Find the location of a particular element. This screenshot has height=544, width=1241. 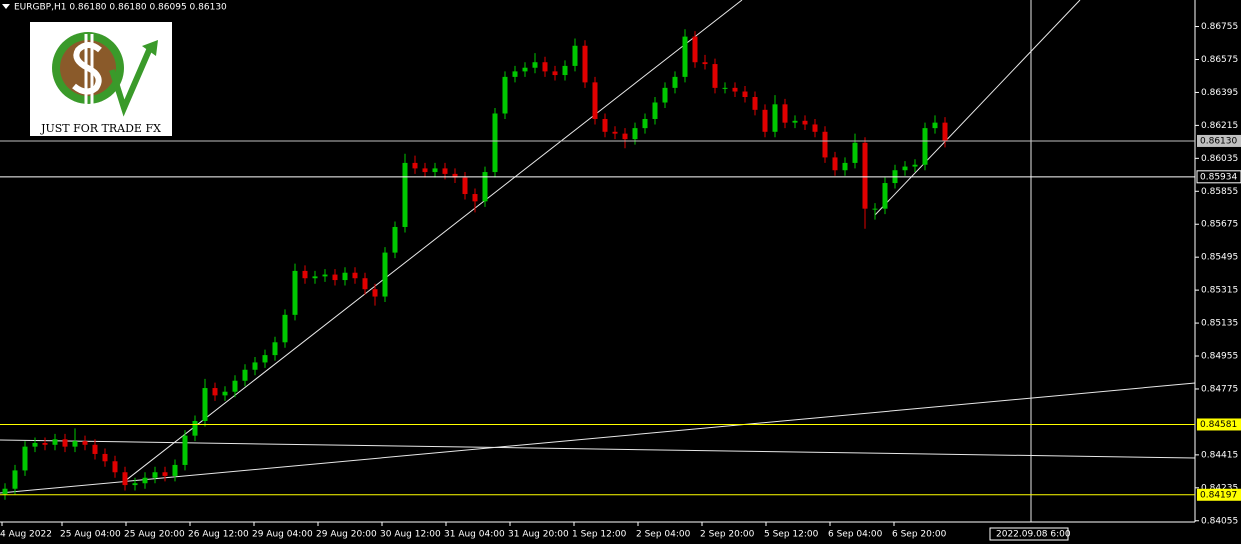

y-tick-label: 0.86215 is located at coordinates (1219, 126).